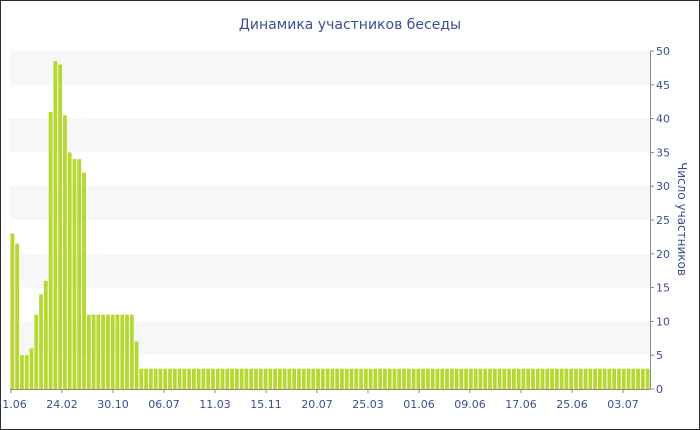  Describe the element at coordinates (113, 404) in the screenshot. I see `x-tick-label: 30.10` at that location.